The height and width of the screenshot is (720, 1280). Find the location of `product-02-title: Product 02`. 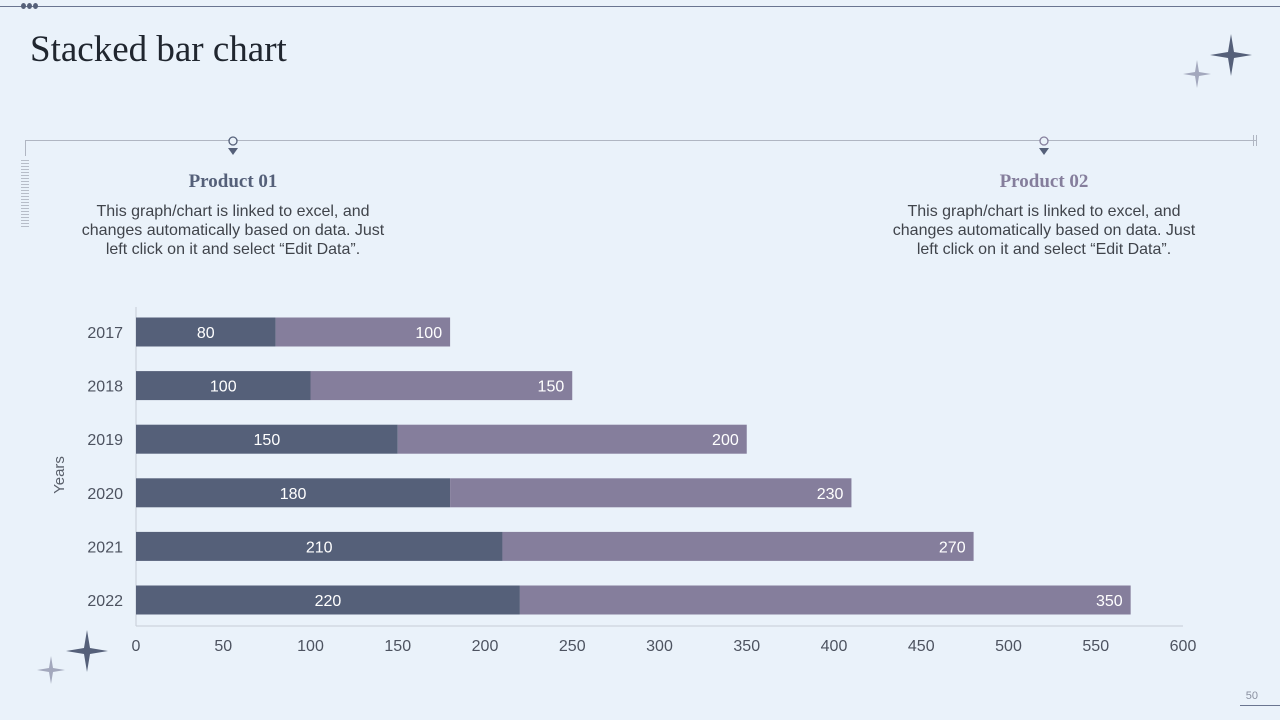

product-02-title: Product 02 is located at coordinates (1044, 181).